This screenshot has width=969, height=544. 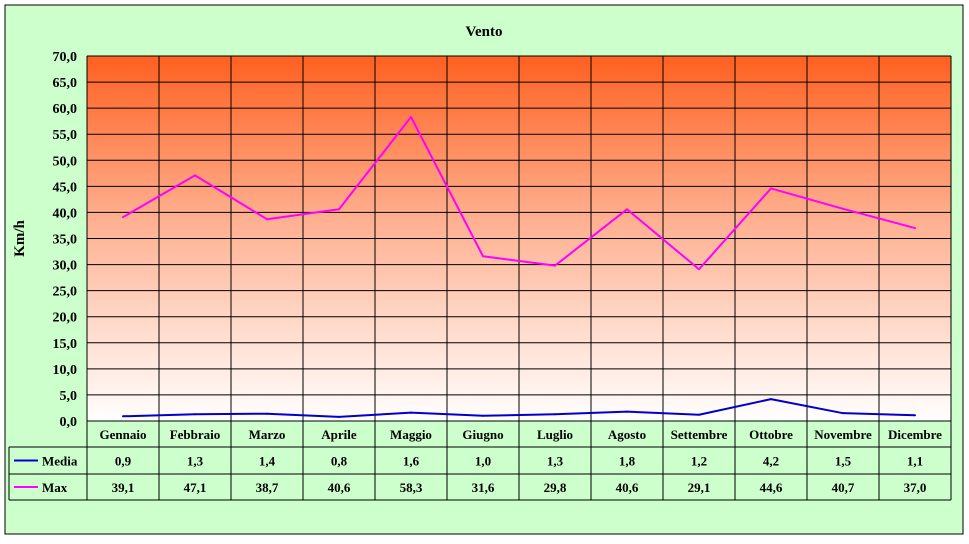 What do you see at coordinates (483, 461) in the screenshot?
I see `data-label: 1,0` at bounding box center [483, 461].